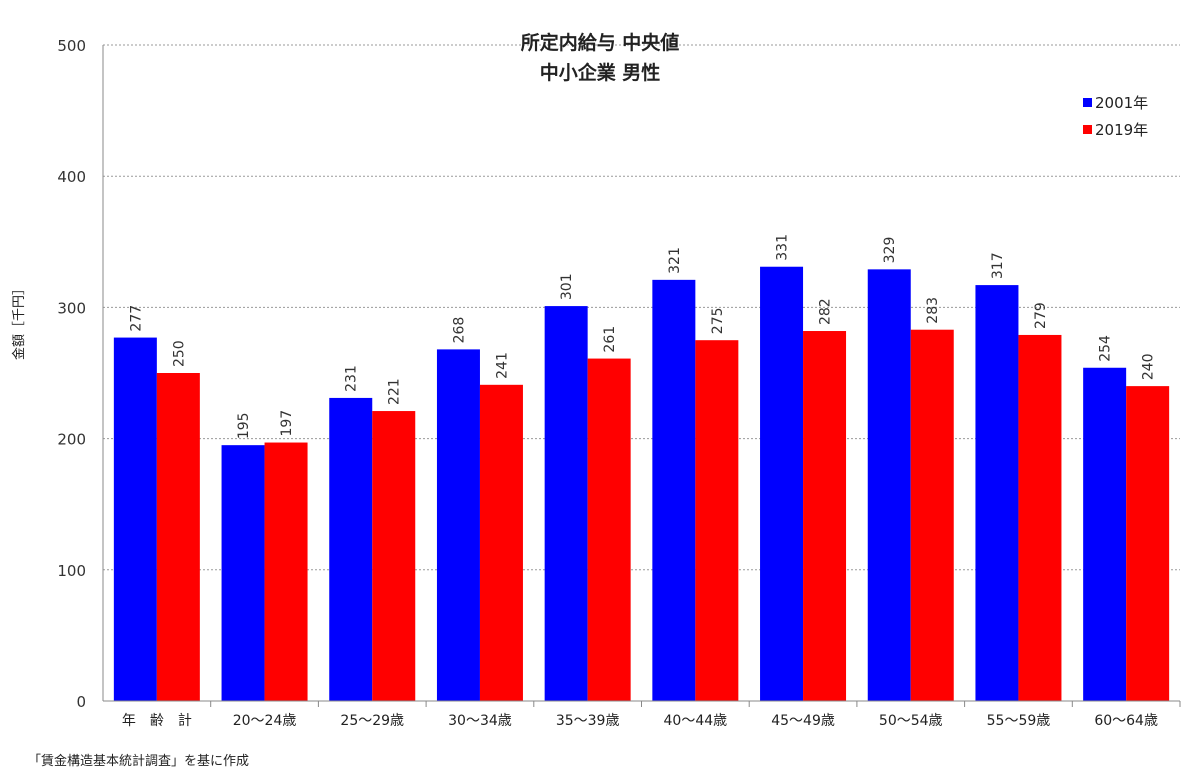 Image resolution: width=1200 pixels, height=784 pixels. What do you see at coordinates (783, 247) in the screenshot?
I see `data-label: 331` at bounding box center [783, 247].